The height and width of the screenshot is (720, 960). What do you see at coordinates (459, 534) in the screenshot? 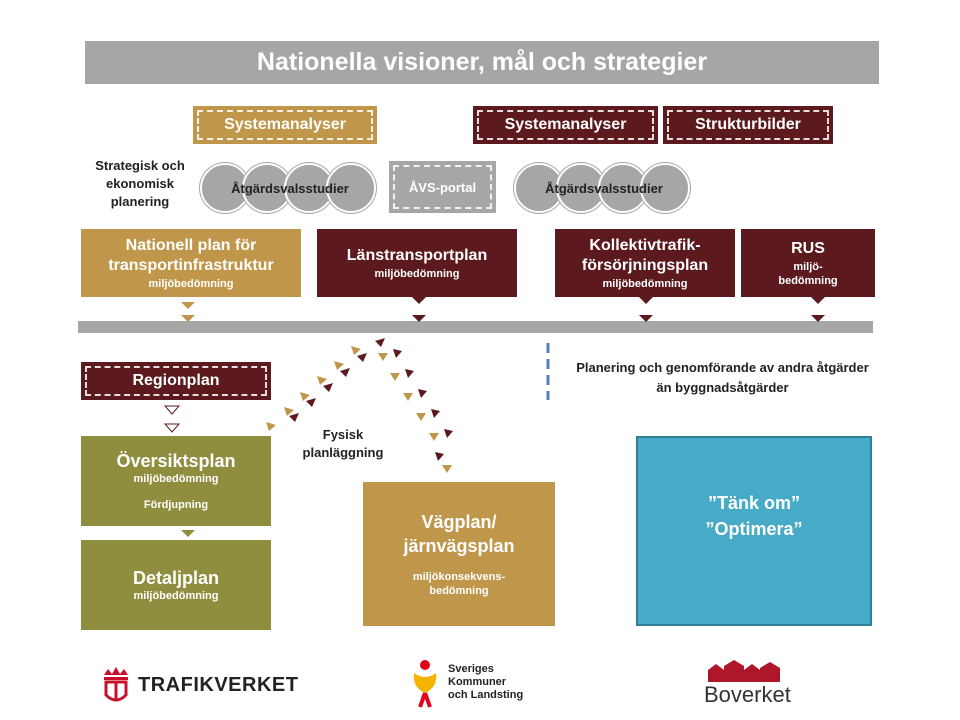
I see `vagplan-title: Vägplan/ järnvägsplan` at bounding box center [459, 534].